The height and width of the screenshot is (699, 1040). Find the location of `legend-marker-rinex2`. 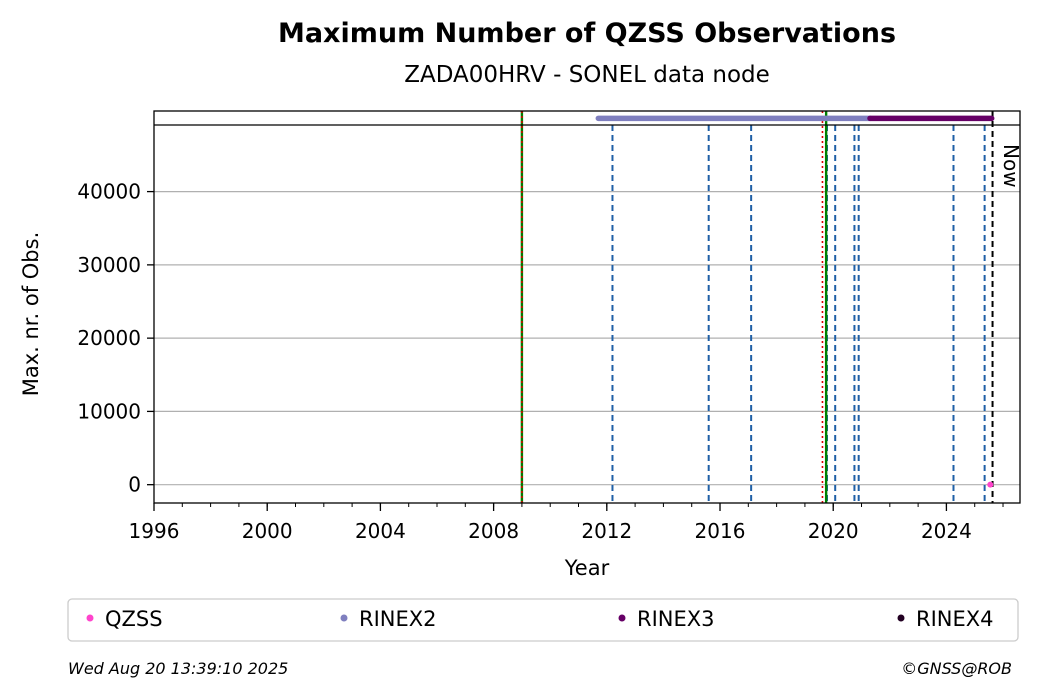

legend-marker-rinex2 is located at coordinates (344, 618).